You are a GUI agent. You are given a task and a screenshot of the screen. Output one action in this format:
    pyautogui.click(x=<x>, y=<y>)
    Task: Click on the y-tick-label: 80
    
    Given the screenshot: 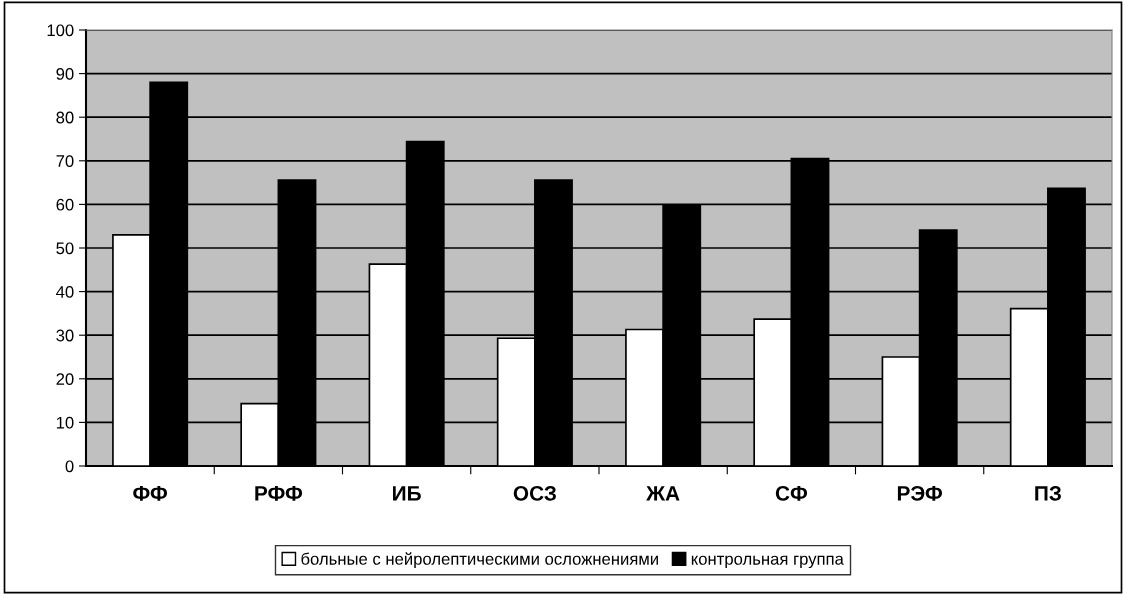 What is the action you would take?
    pyautogui.click(x=65, y=117)
    